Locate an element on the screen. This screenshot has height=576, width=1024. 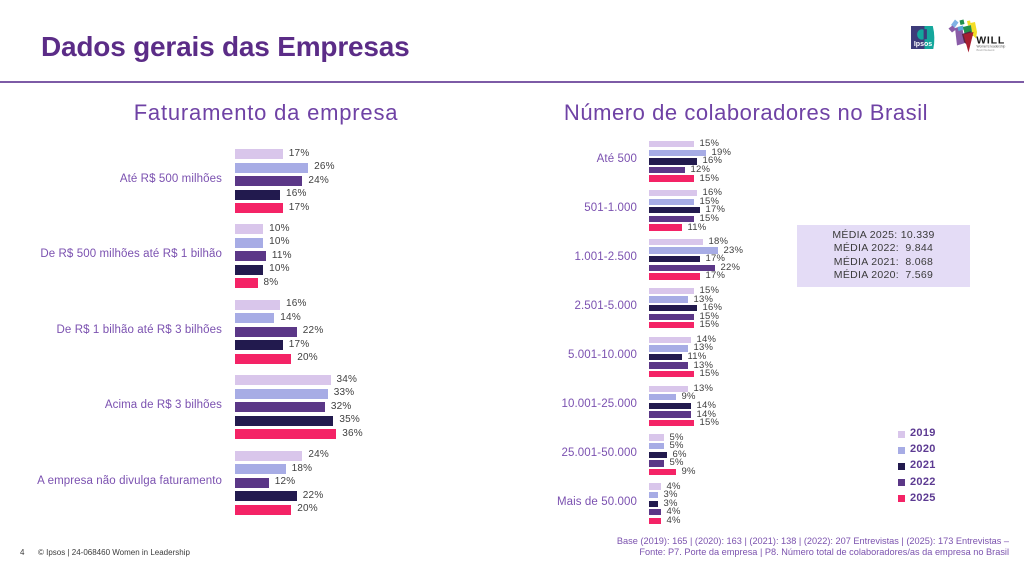
svg-text: Brazil Network is located at coordinates (986, 50).